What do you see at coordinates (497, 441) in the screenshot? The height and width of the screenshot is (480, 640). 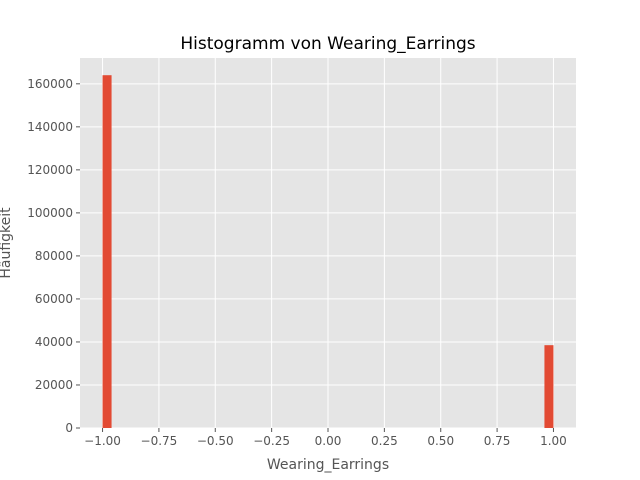 I see `x-tick-label: 0.75` at bounding box center [497, 441].